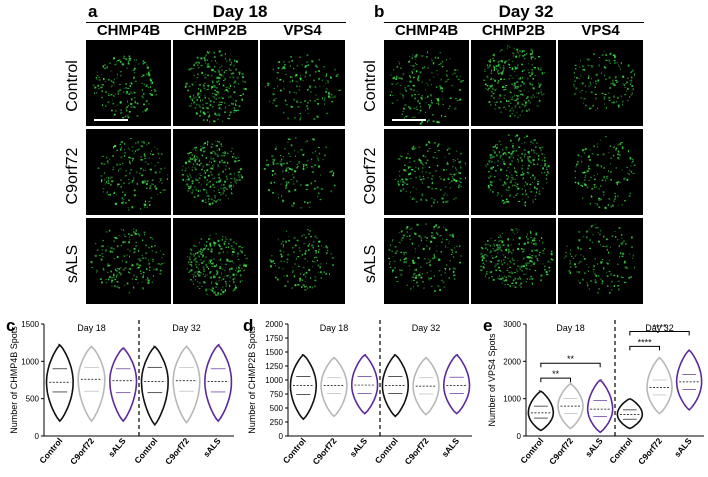 Image resolution: width=708 pixels, height=477 pixels. Describe the element at coordinates (72, 176) in the screenshot. I see `panel-a-row-c9orf72: C9orf72` at that location.